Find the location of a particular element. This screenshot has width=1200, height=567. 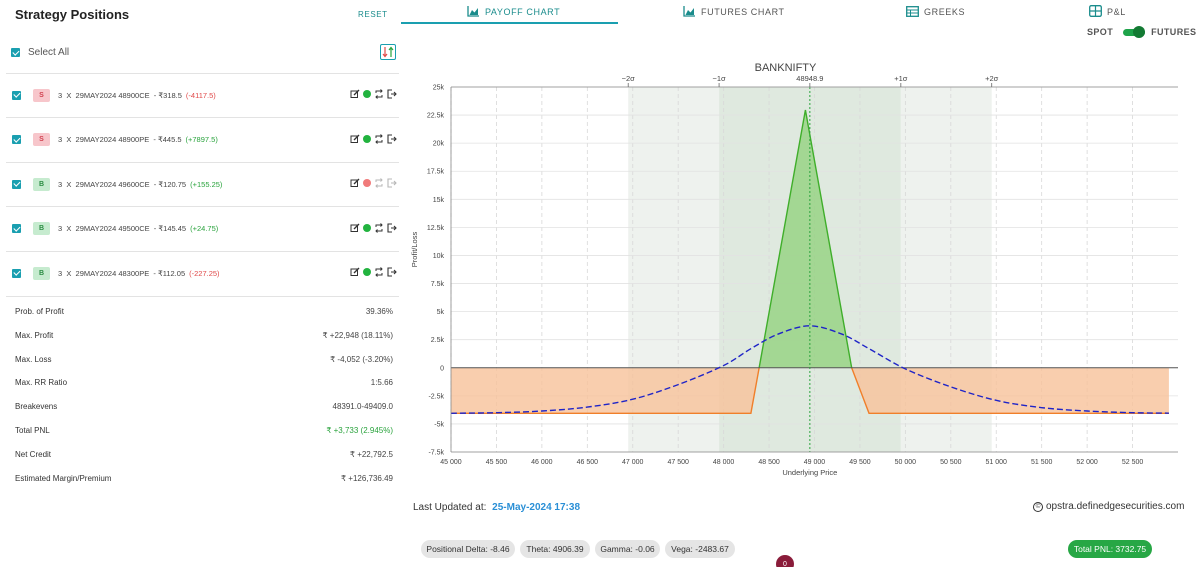

spot-futures-toggle: SPOT FUTURES is located at coordinates (1141, 32).